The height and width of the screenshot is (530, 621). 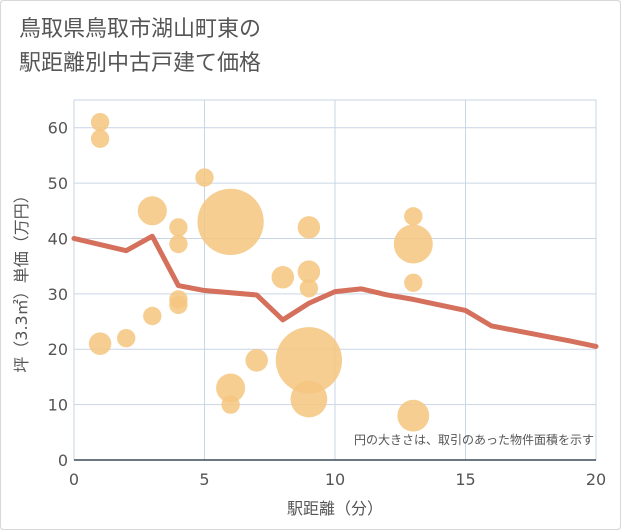 What do you see at coordinates (204, 479) in the screenshot?
I see `x-tick-label: 5` at bounding box center [204, 479].